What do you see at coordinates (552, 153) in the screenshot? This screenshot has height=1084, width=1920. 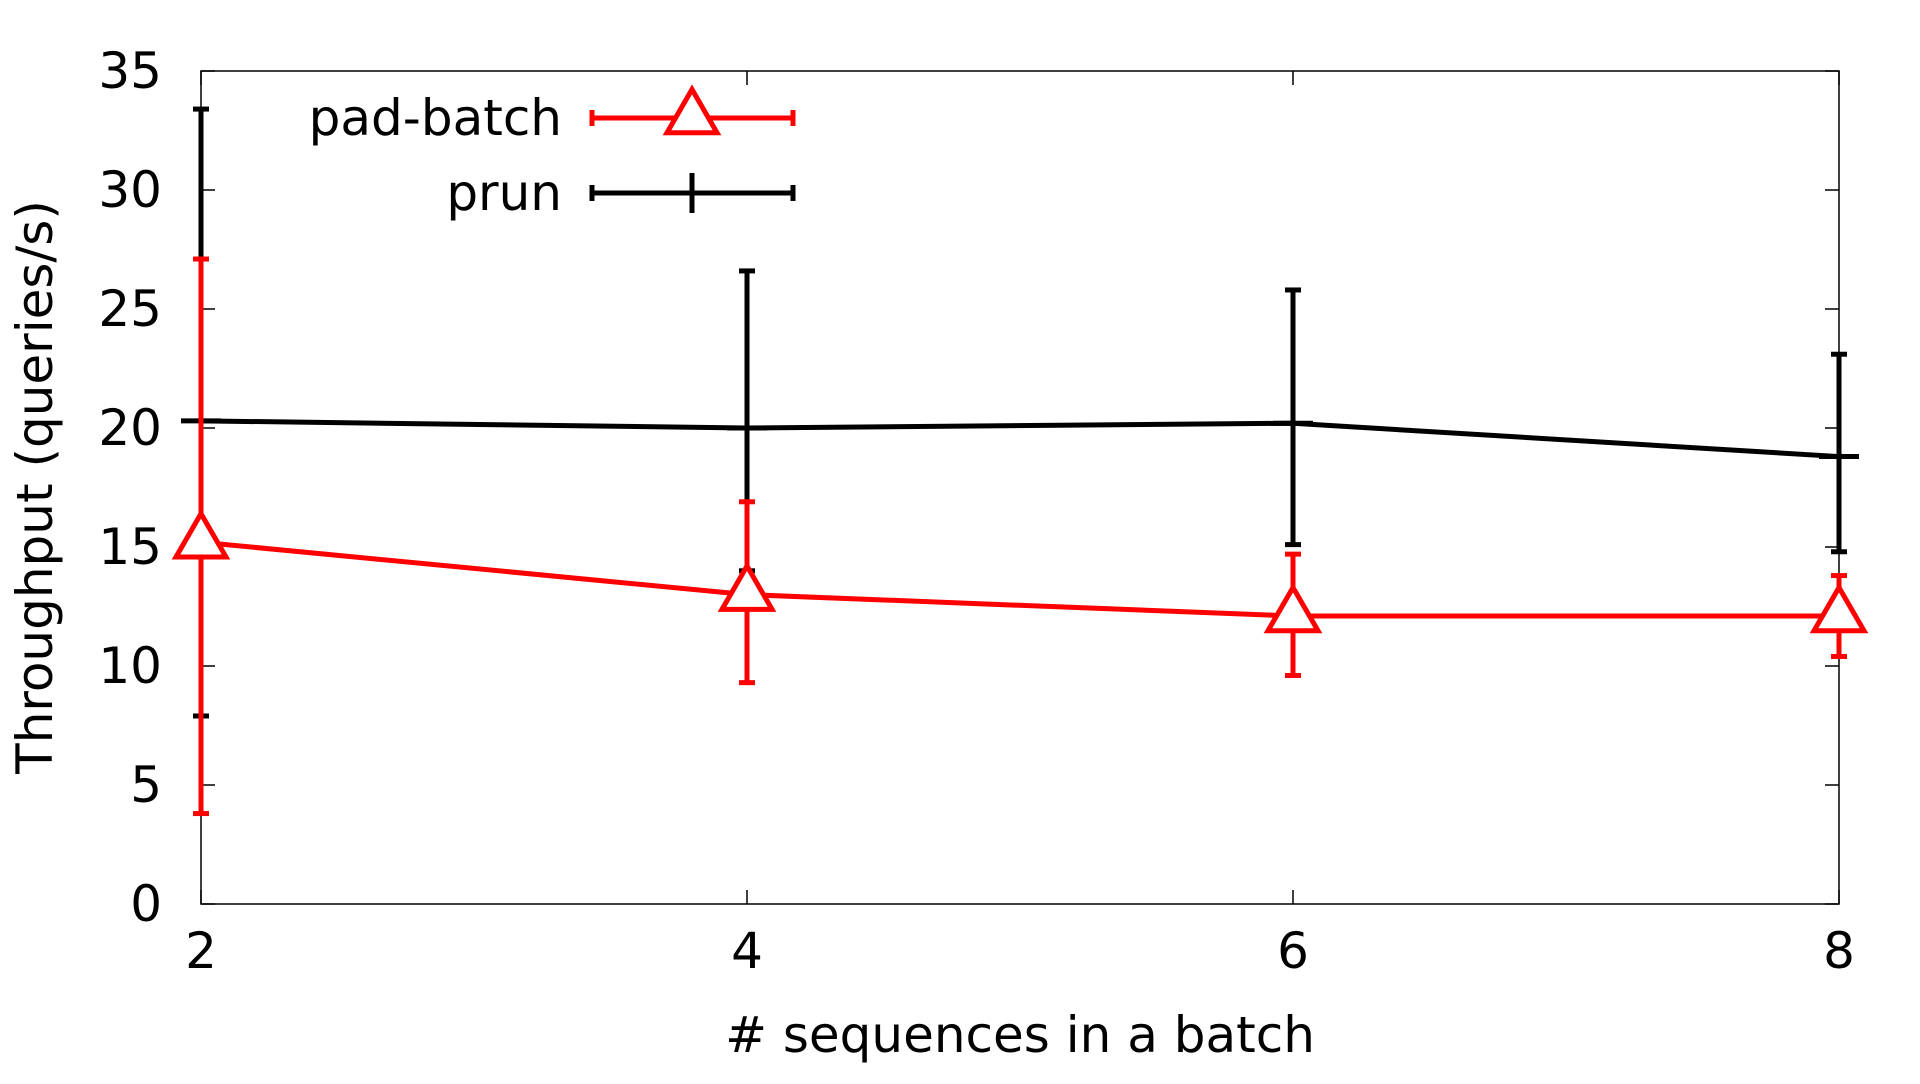 I see `legend: pad-batch prun` at bounding box center [552, 153].